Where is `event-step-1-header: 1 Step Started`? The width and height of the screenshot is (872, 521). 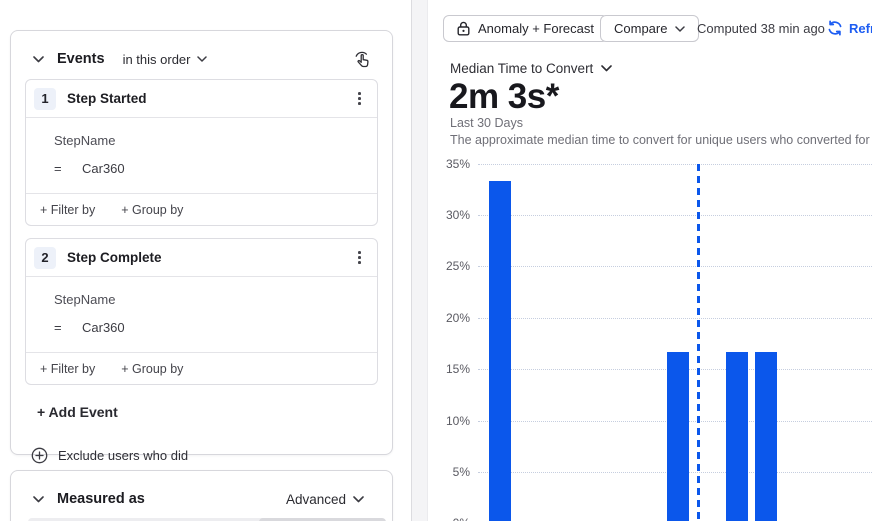
event-step-1-header: 1 Step Started is located at coordinates (201, 99).